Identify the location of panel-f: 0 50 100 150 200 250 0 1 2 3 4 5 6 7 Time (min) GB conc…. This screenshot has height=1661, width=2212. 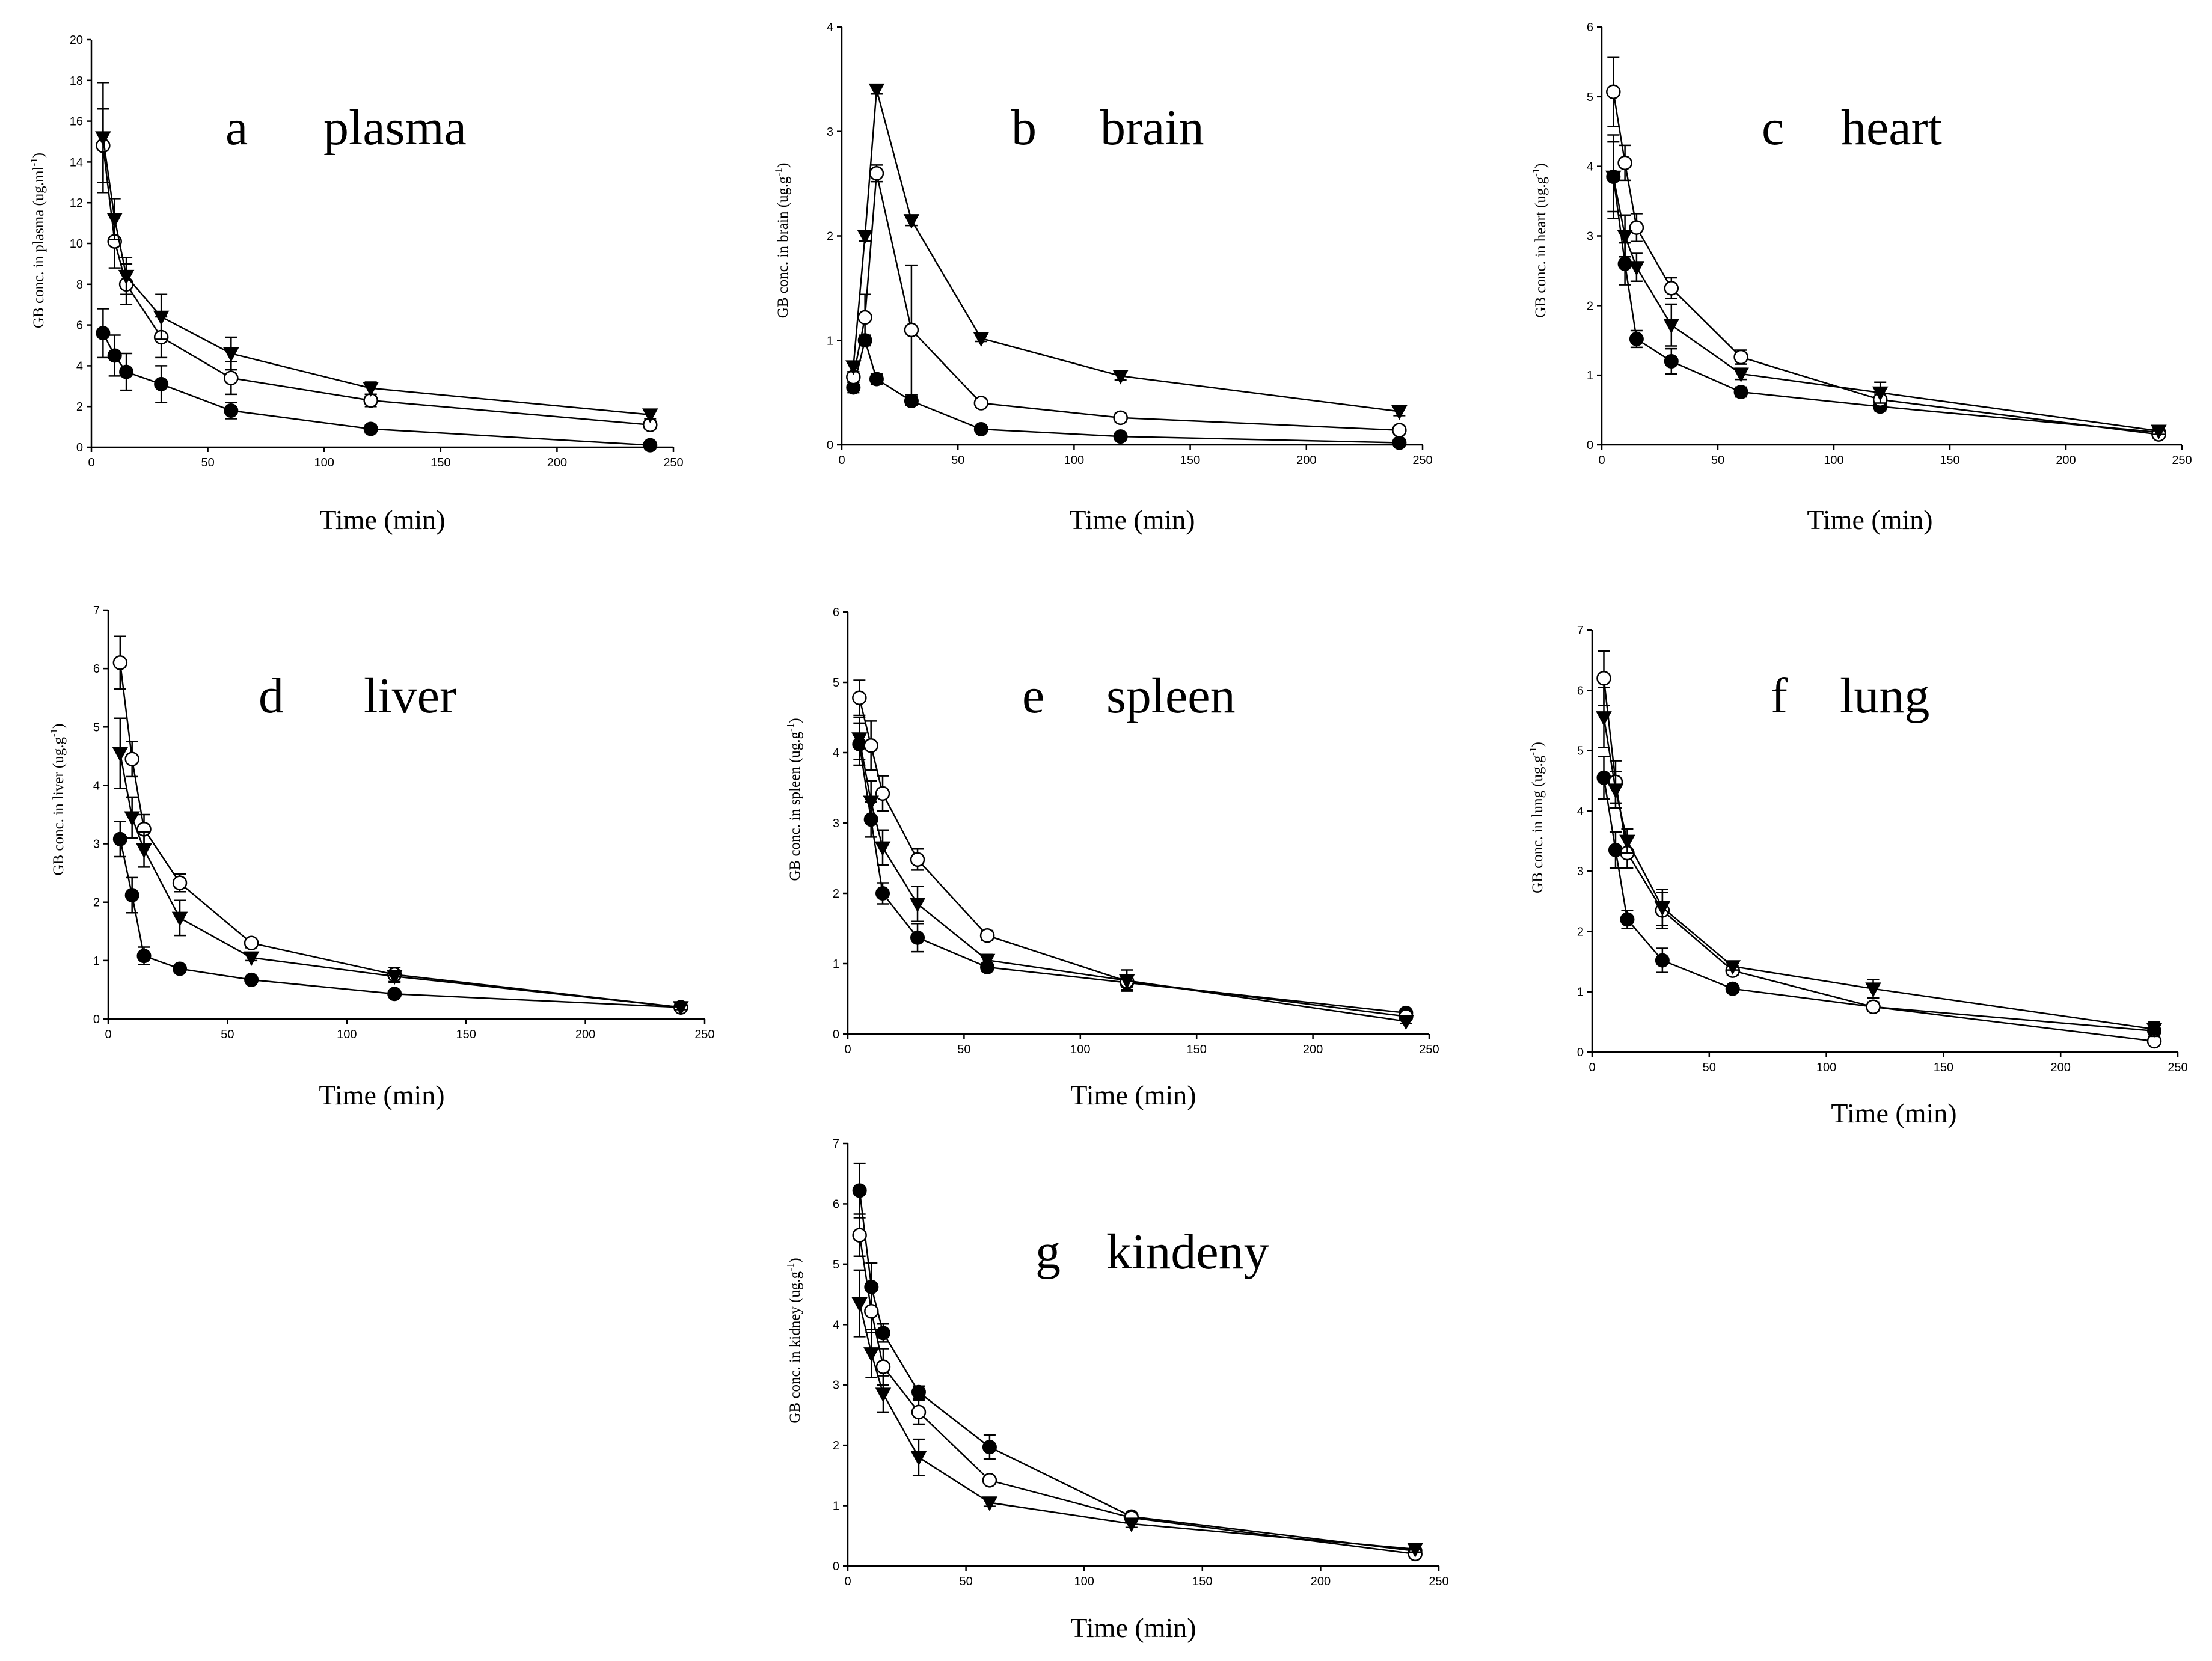
(1858, 876).